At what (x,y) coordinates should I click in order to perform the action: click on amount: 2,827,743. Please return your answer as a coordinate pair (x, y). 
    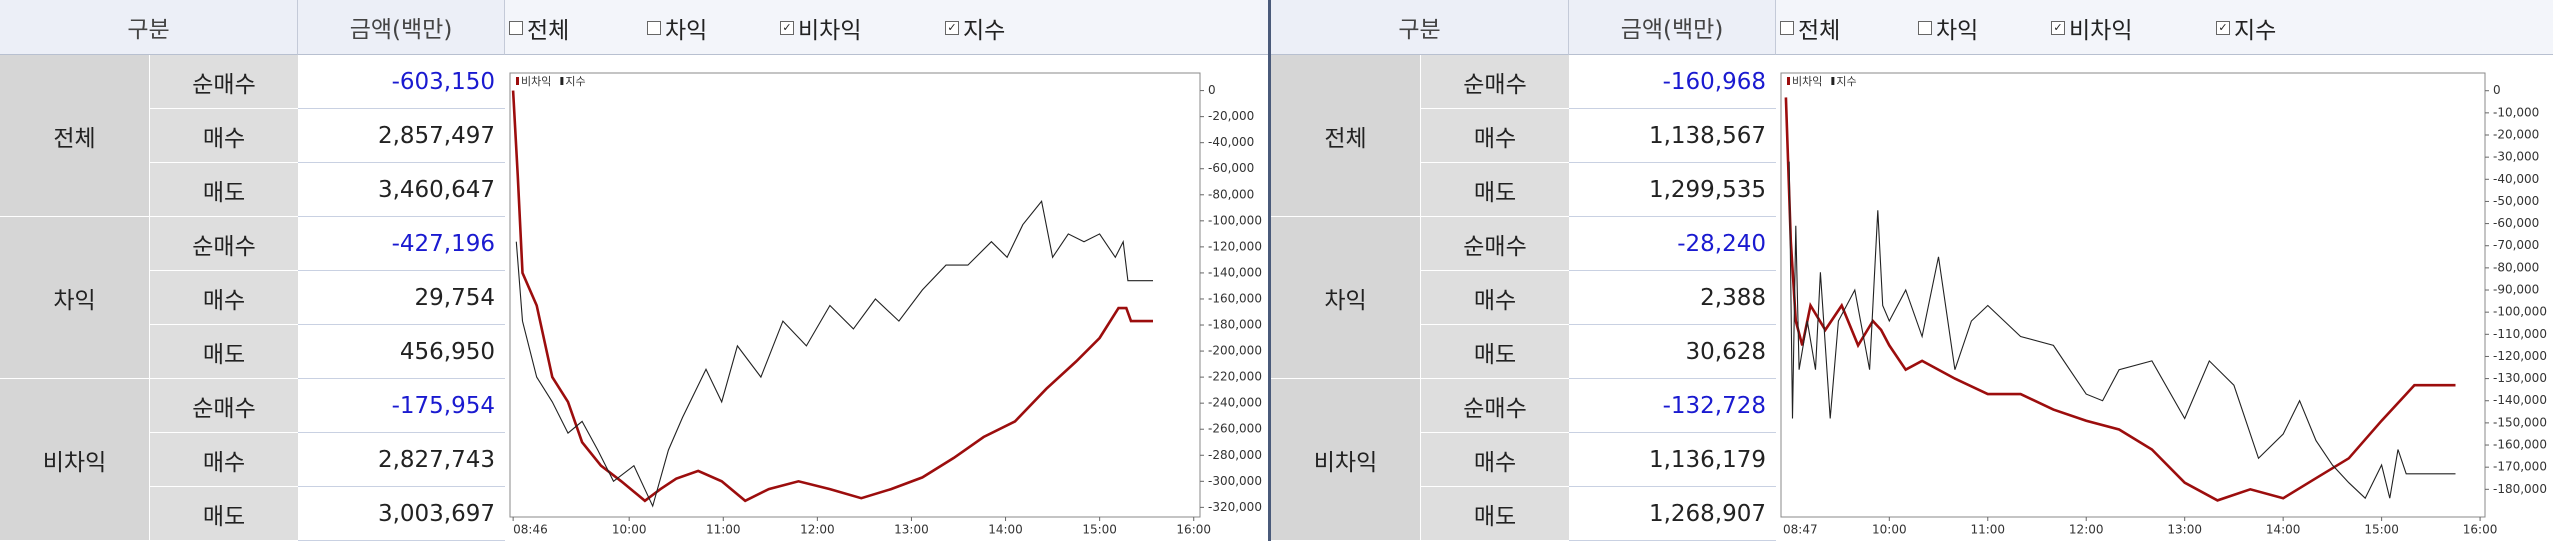
    Looking at the image, I should click on (401, 460).